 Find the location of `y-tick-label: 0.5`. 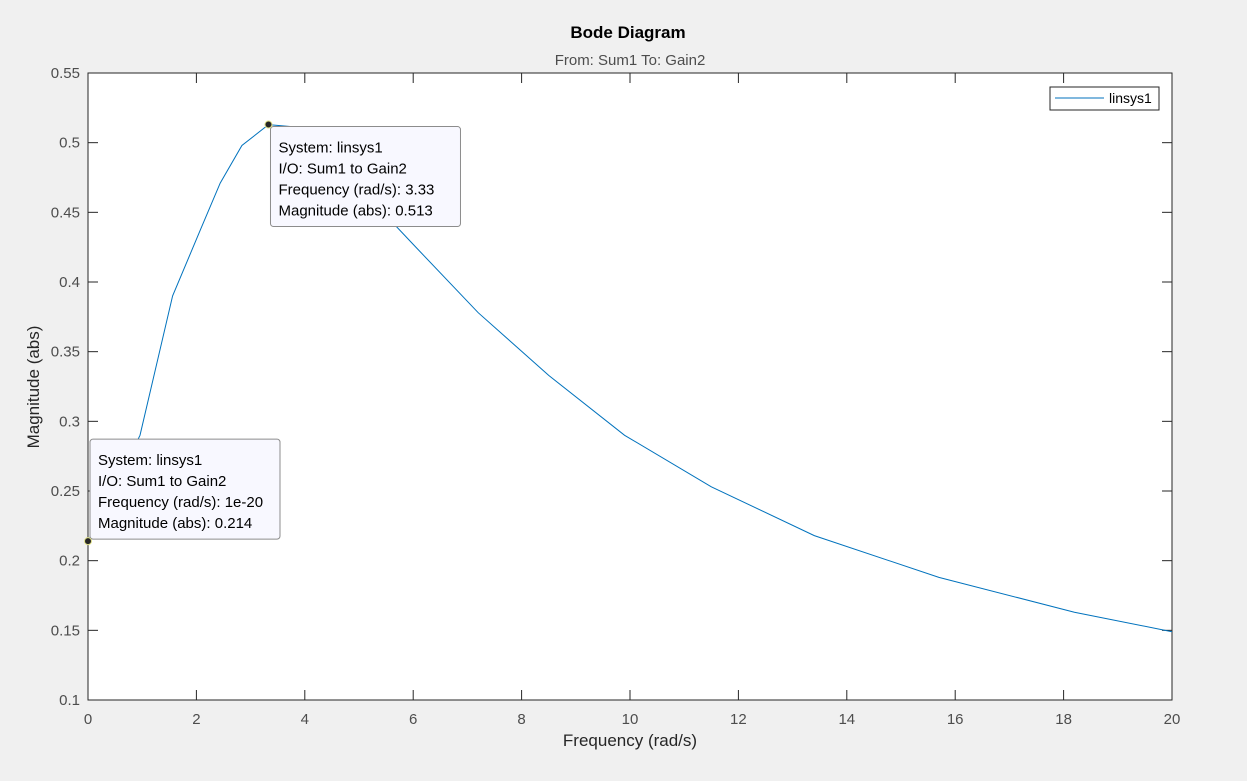

y-tick-label: 0.5 is located at coordinates (69, 143).